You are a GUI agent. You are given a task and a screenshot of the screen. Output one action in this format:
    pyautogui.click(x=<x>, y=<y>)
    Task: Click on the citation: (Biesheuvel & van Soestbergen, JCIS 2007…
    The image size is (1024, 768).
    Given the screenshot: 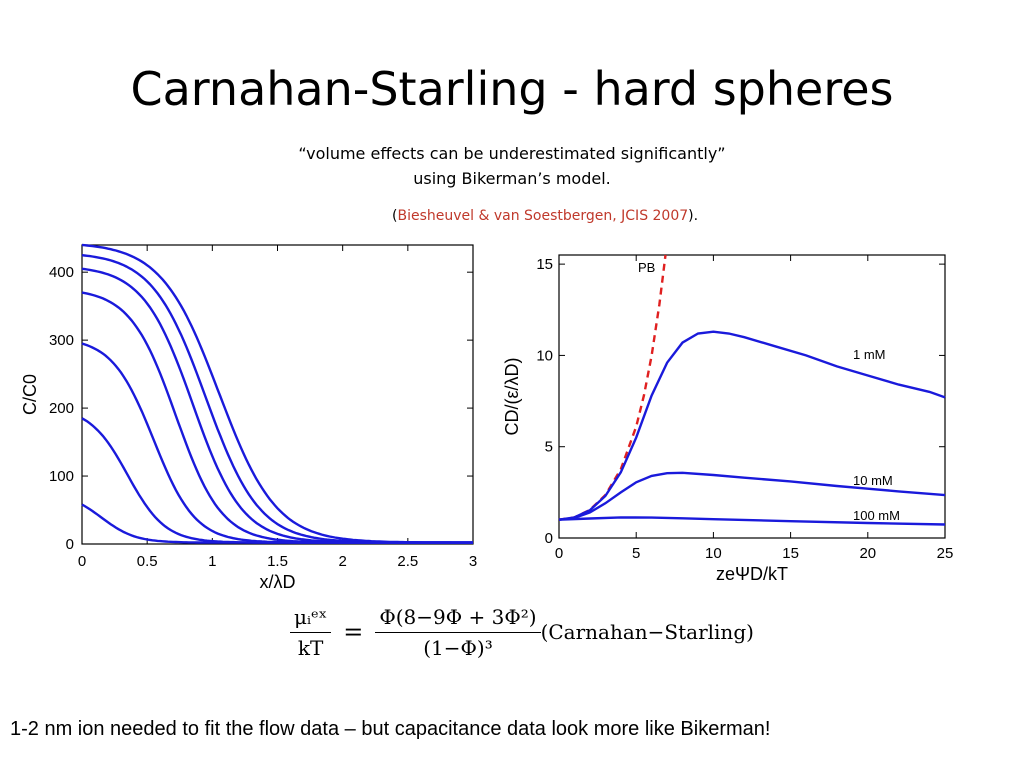 What is the action you would take?
    pyautogui.click(x=545, y=216)
    